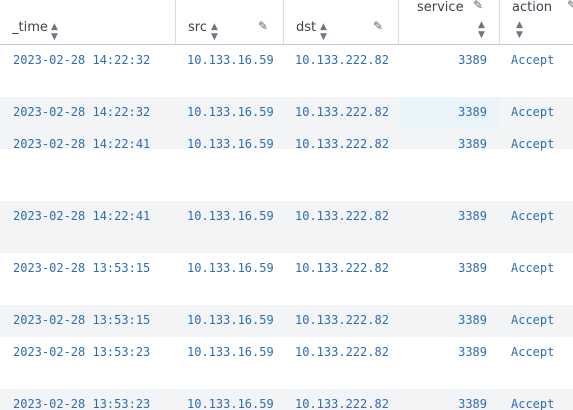 The image size is (573, 410). Describe the element at coordinates (88, 22) in the screenshot. I see `column-header-time: _time ▲ ▼` at that location.